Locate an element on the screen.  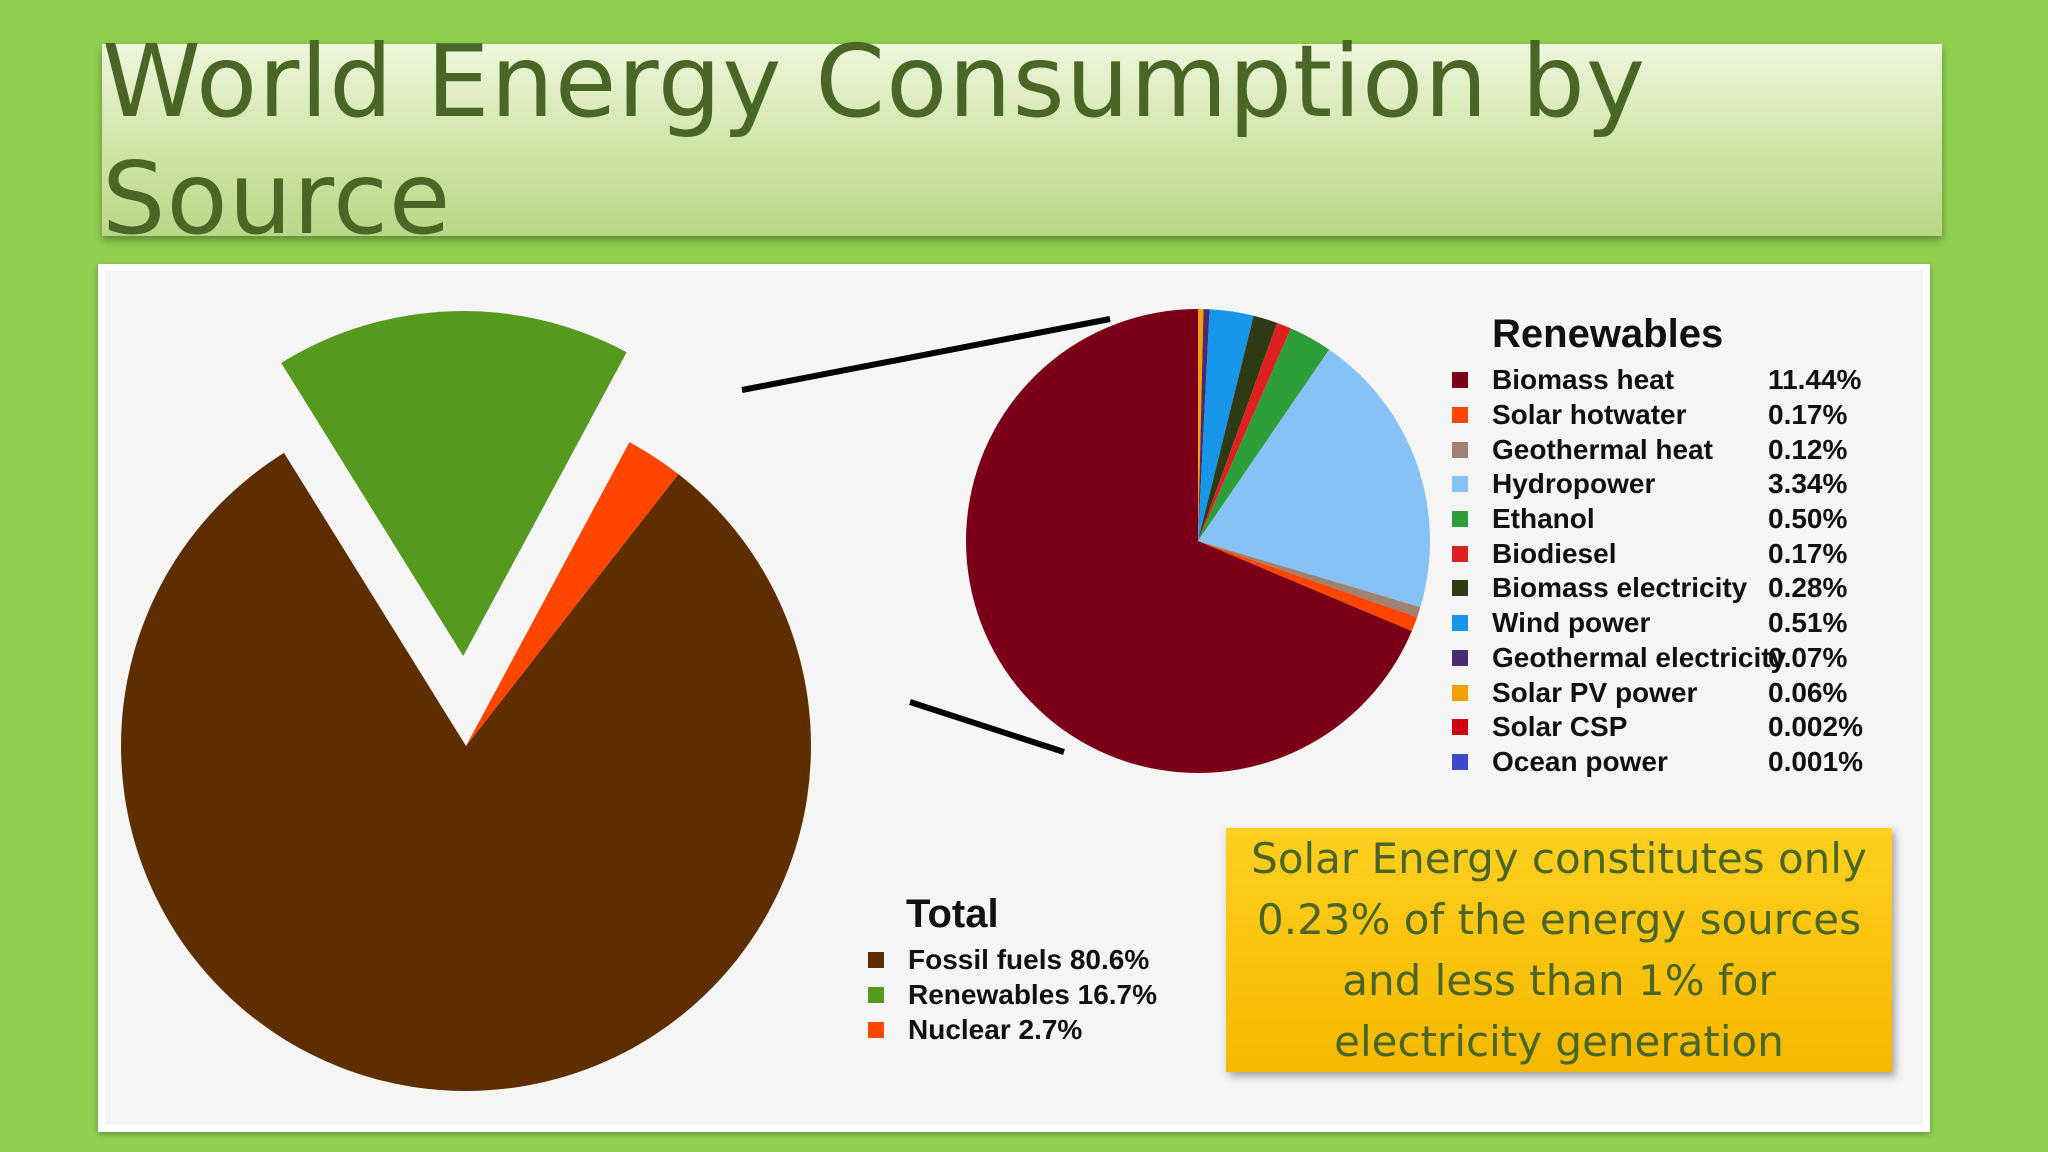
renewables-legend-entry-solar-csp: Solar CSP 0.002% is located at coordinates (1657, 727).